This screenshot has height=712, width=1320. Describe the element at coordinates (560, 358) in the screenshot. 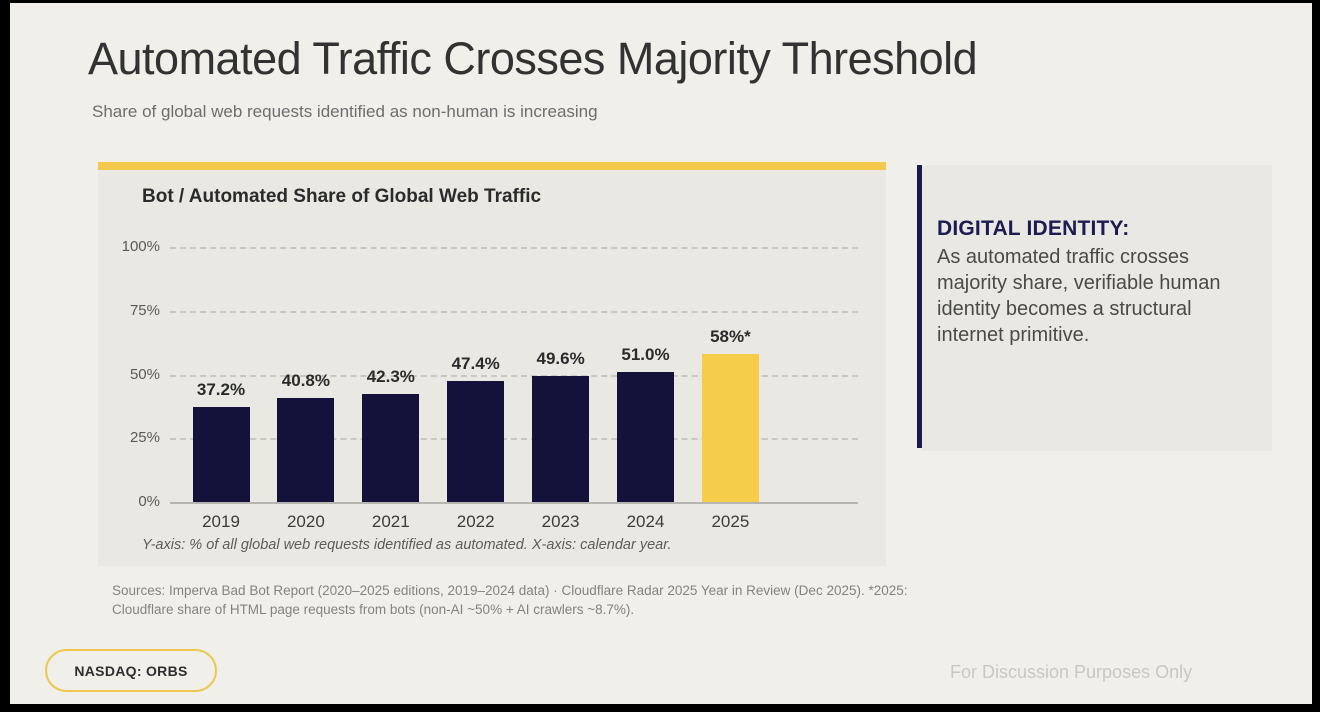

I see `bar-value-label-2023: 49.6%` at that location.